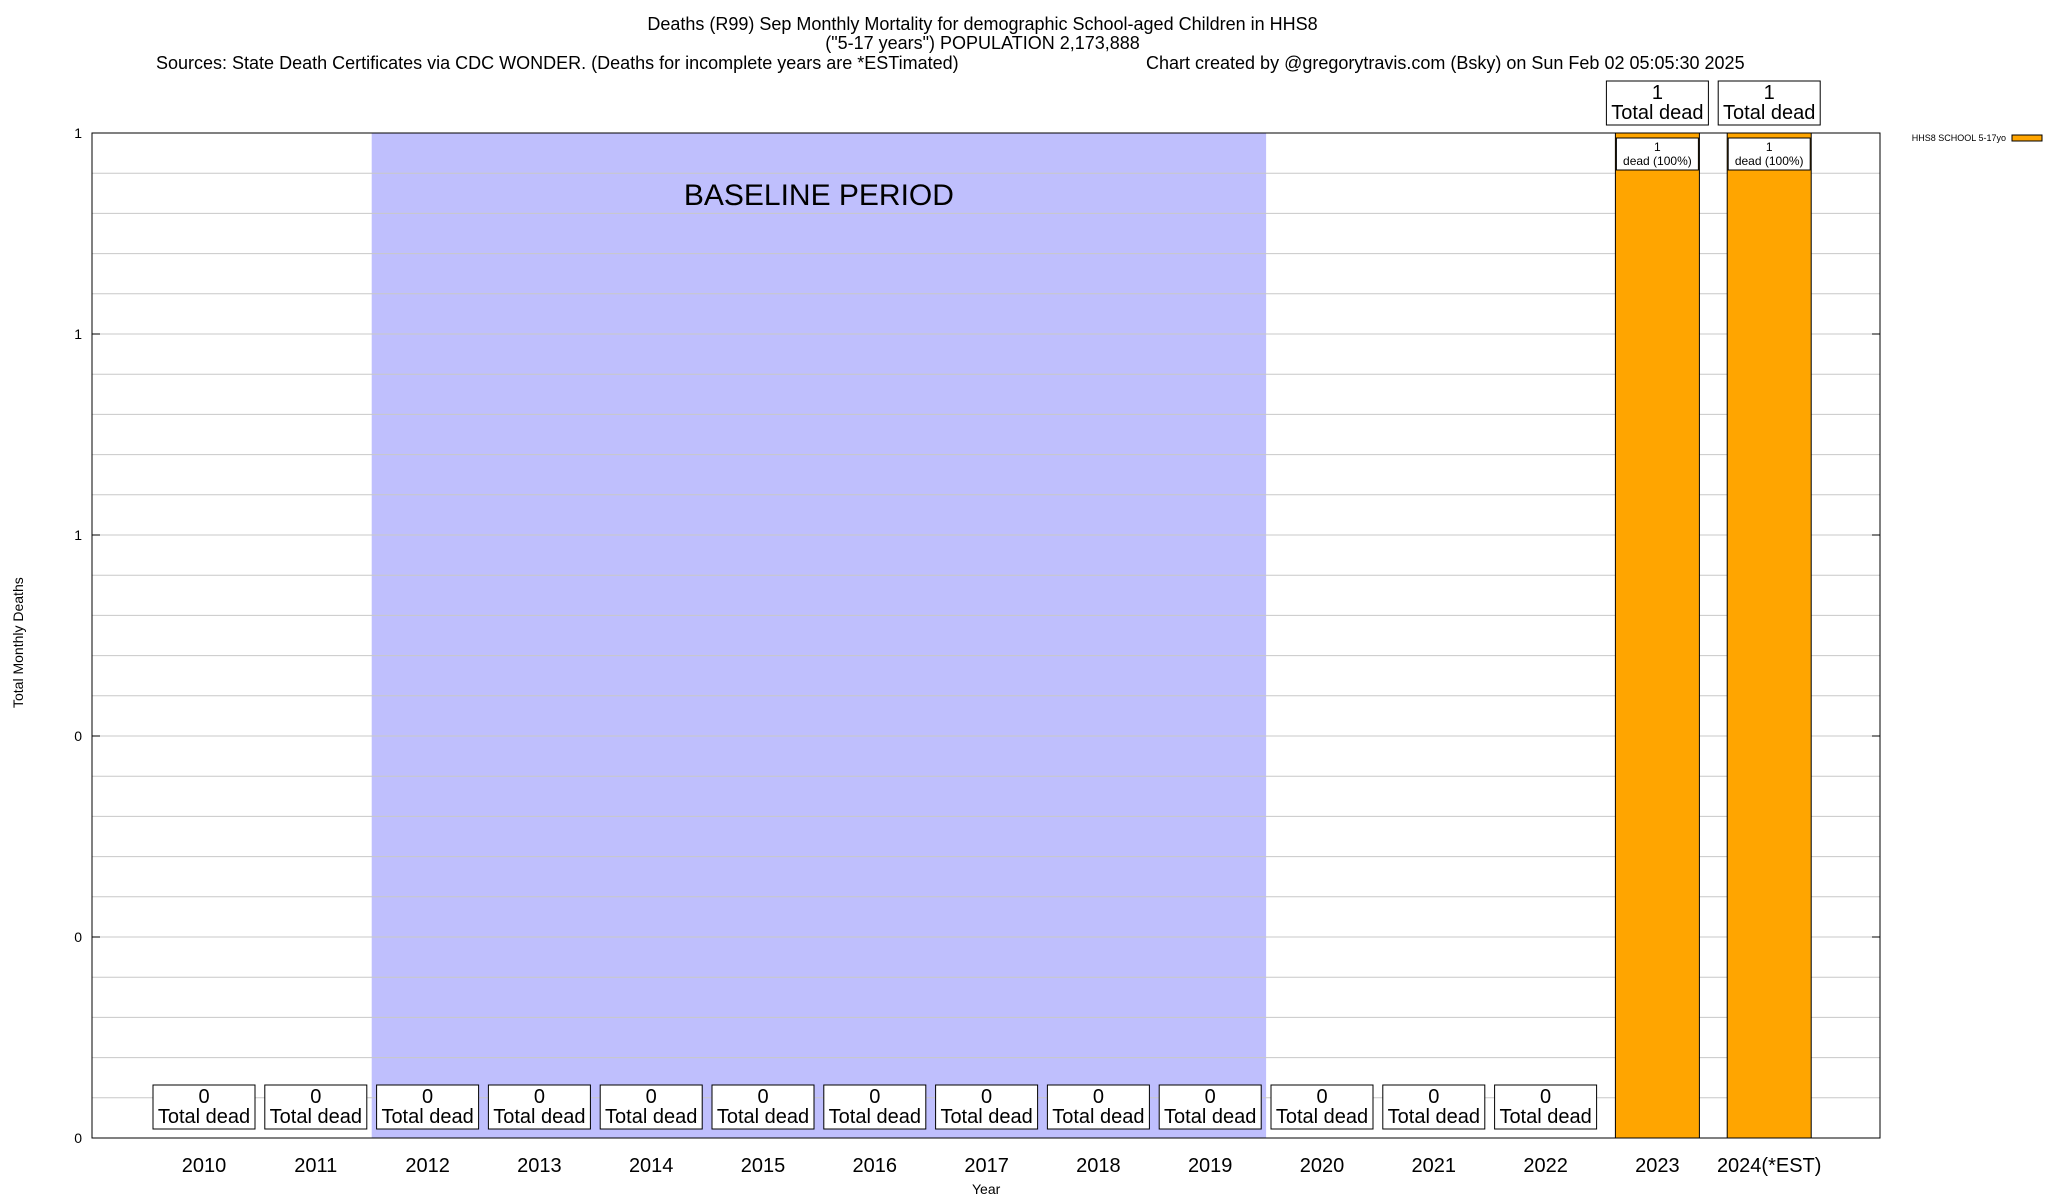 This screenshot has width=2048, height=1200. Describe the element at coordinates (651, 1166) in the screenshot. I see `x-tick-label: 2014` at that location.